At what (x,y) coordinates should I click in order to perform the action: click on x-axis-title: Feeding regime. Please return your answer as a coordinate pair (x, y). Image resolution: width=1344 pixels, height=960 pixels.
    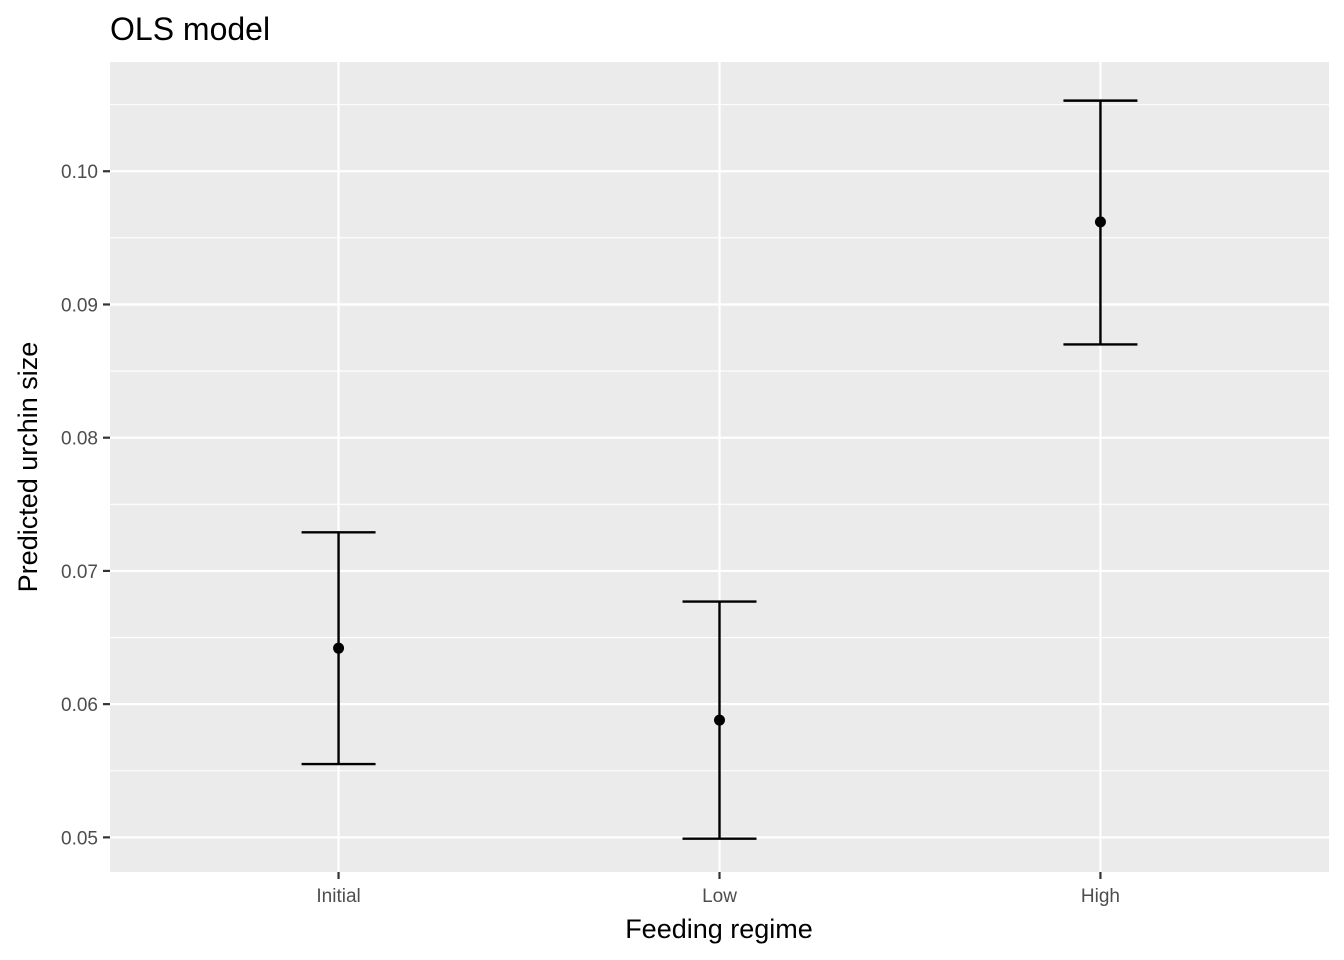
    Looking at the image, I should click on (719, 929).